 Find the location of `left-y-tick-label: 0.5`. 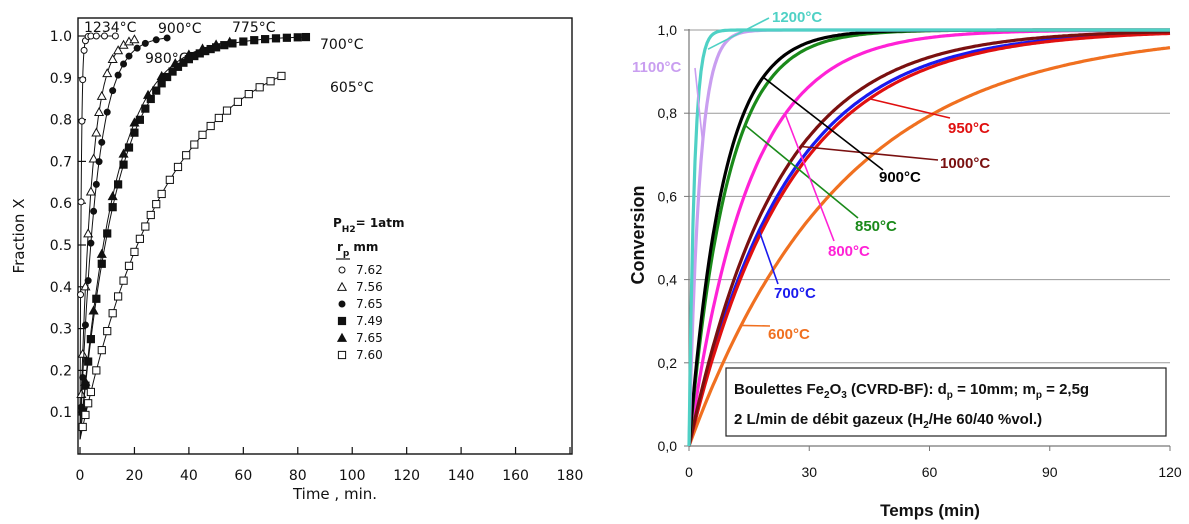

left-y-tick-label: 0.5 is located at coordinates (61, 246).